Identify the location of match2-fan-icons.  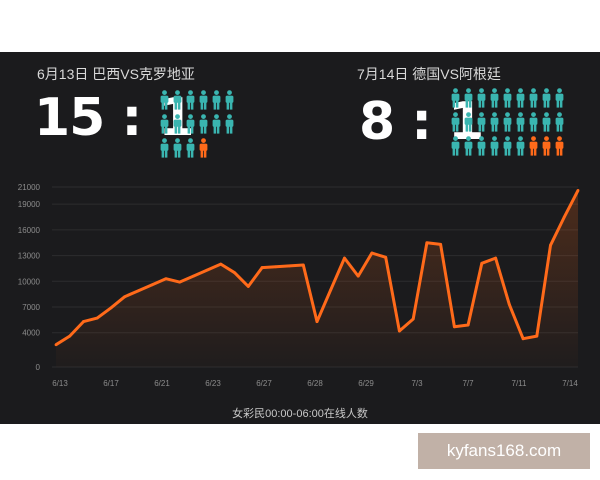
(507, 122).